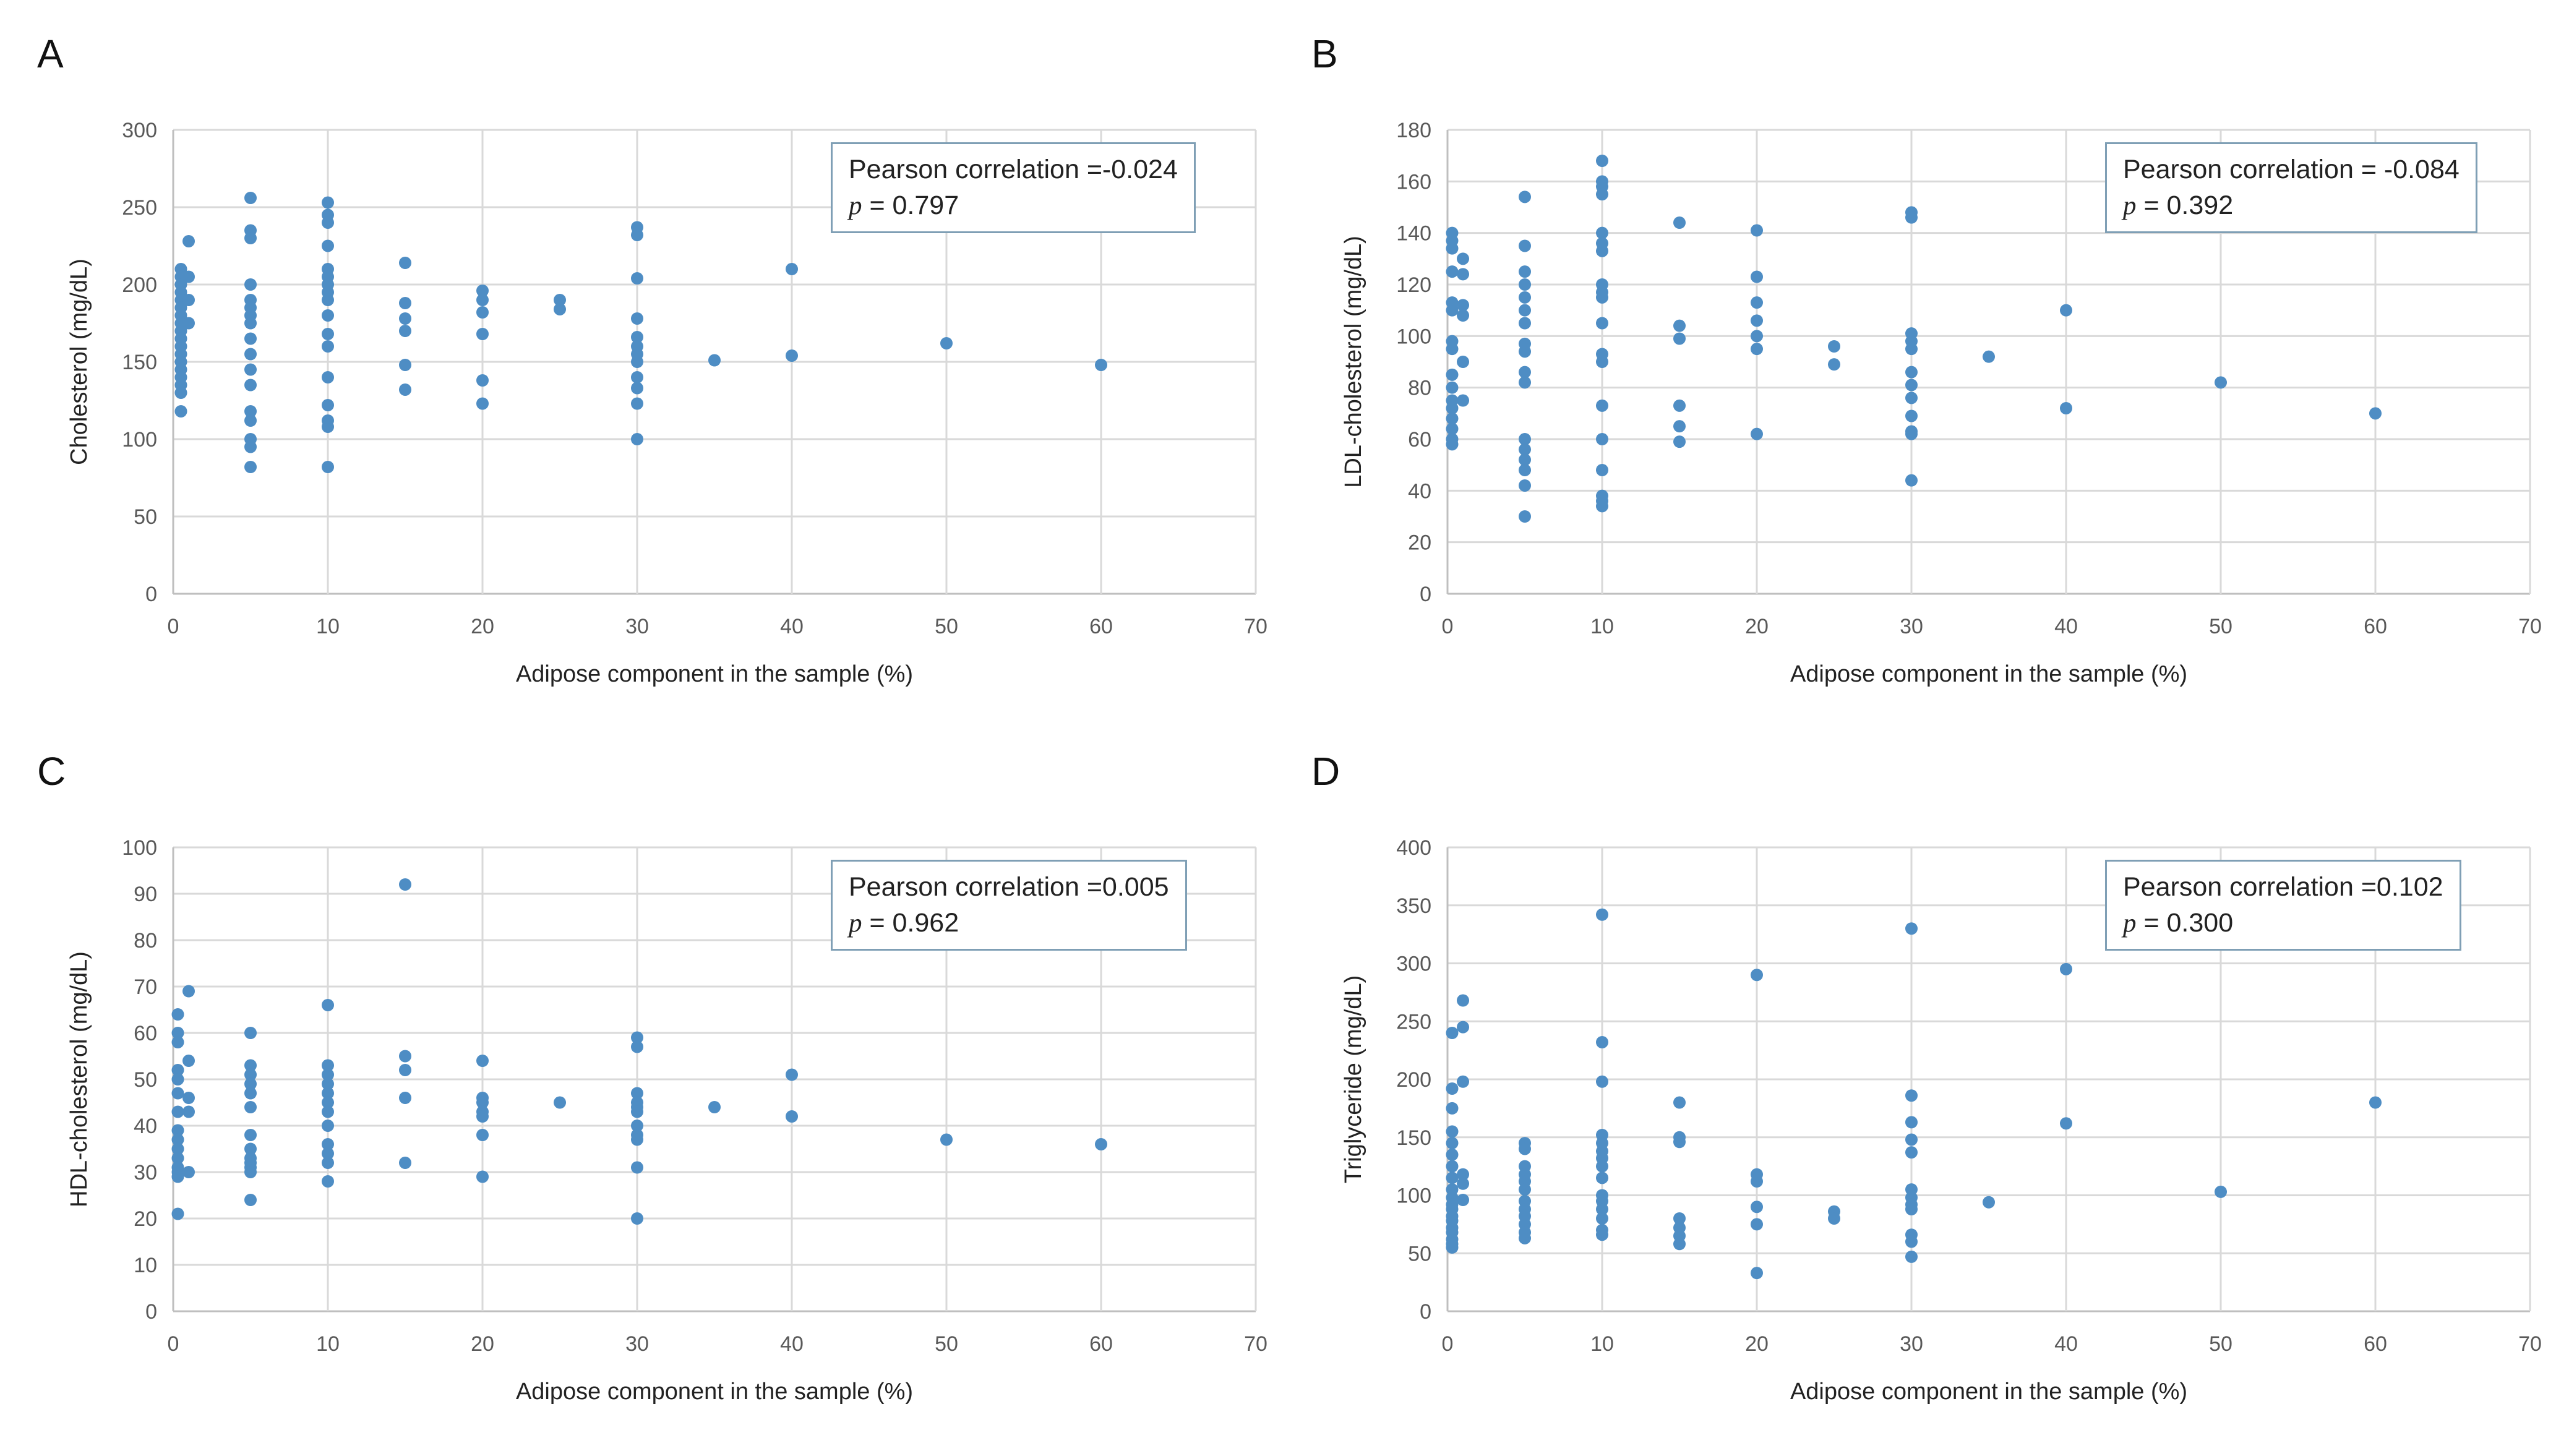  What do you see at coordinates (1426, 594) in the screenshot?
I see `y-tick-label: 0` at bounding box center [1426, 594].